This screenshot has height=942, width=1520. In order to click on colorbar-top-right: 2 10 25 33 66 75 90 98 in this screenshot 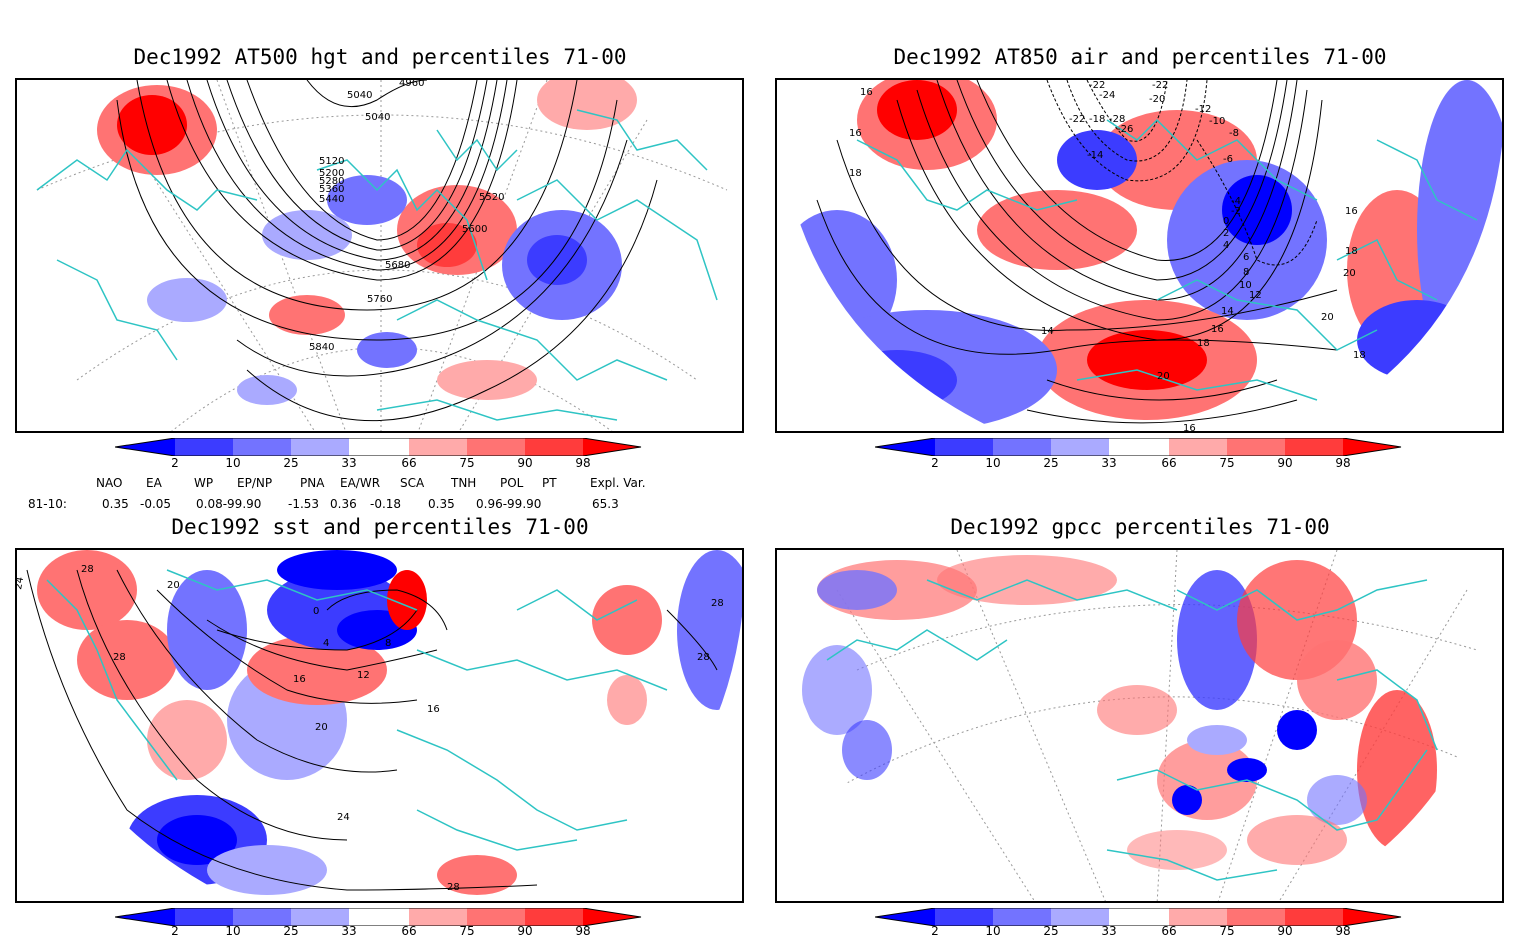, I will do `click(1139, 454)`.